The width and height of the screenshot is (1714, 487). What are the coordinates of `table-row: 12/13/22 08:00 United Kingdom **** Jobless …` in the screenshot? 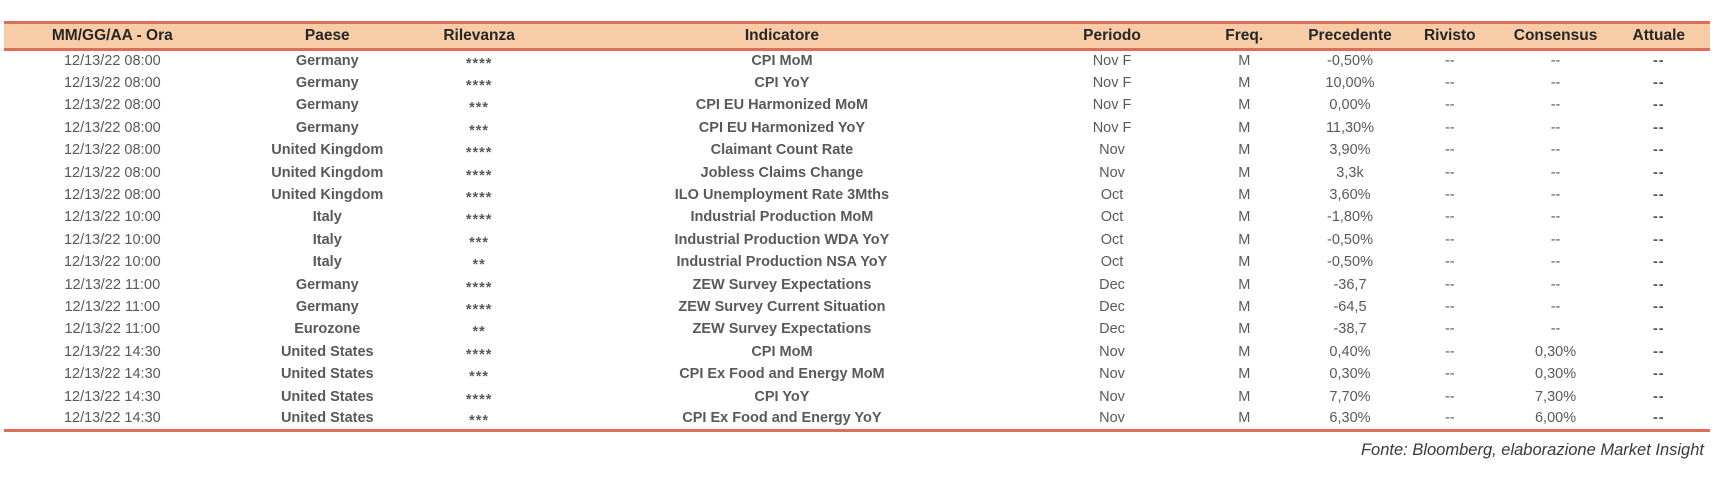 It's located at (857, 172).